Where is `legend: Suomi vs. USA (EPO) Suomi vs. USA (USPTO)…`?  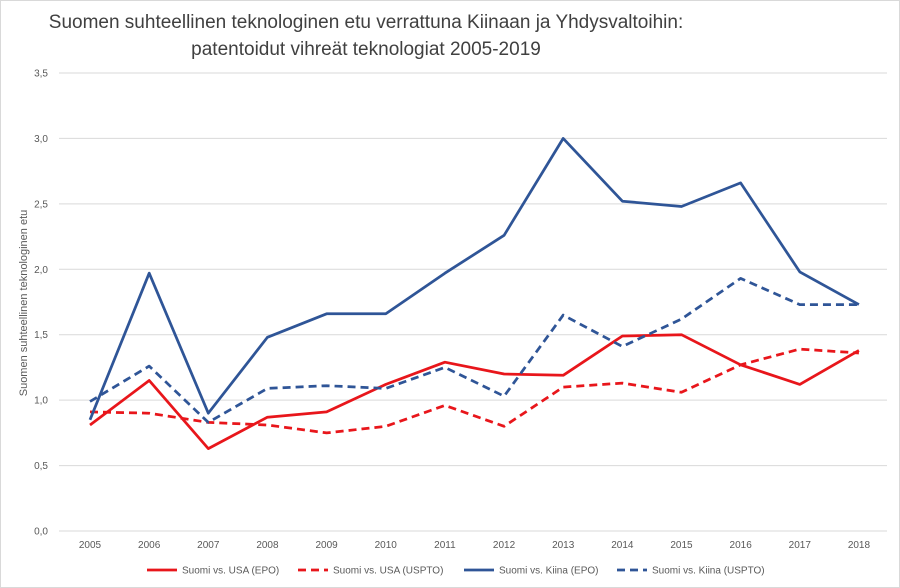 legend: Suomi vs. USA (EPO) Suomi vs. USA (USPTO)… is located at coordinates (456, 571).